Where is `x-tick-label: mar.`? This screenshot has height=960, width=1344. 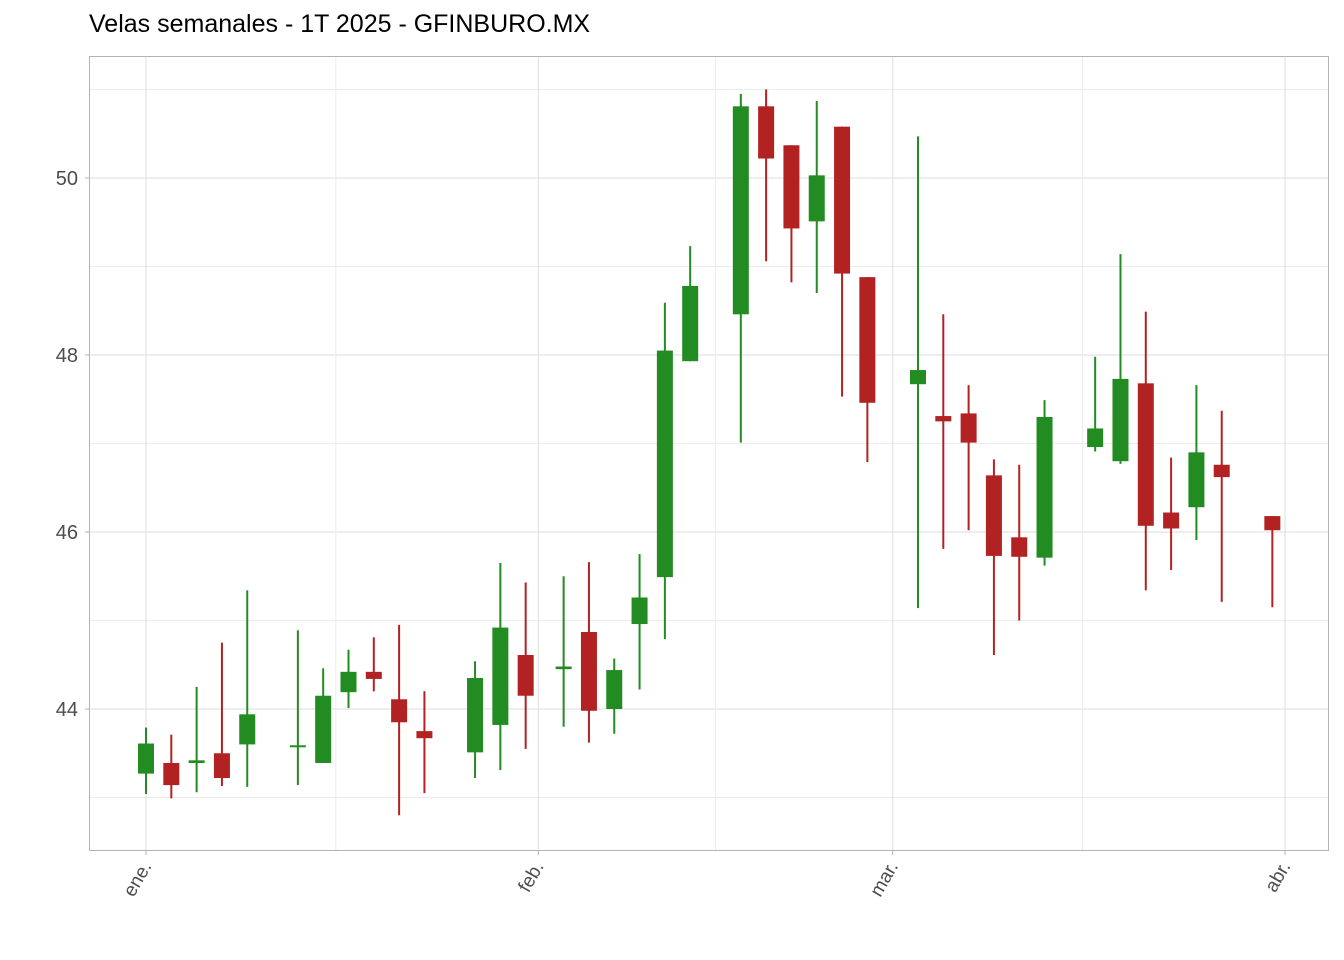
x-tick-label: mar. is located at coordinates (884, 879).